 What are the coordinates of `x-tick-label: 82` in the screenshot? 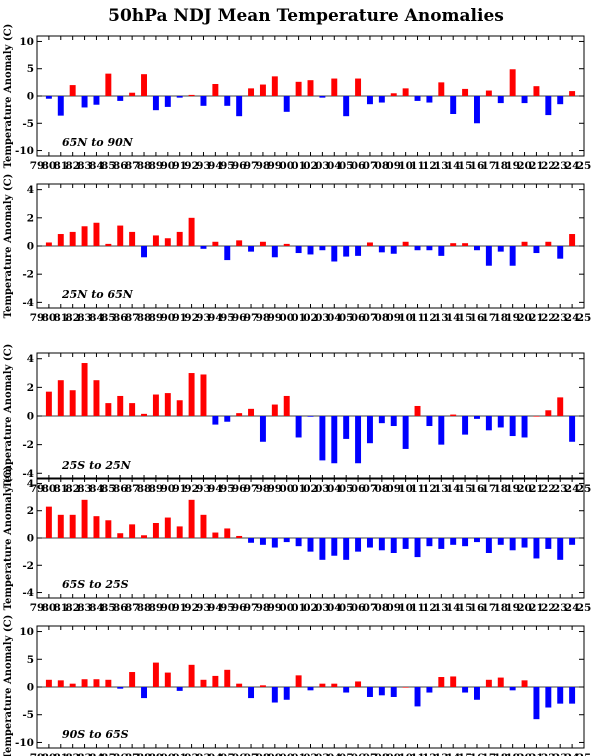 It's located at (72, 166).